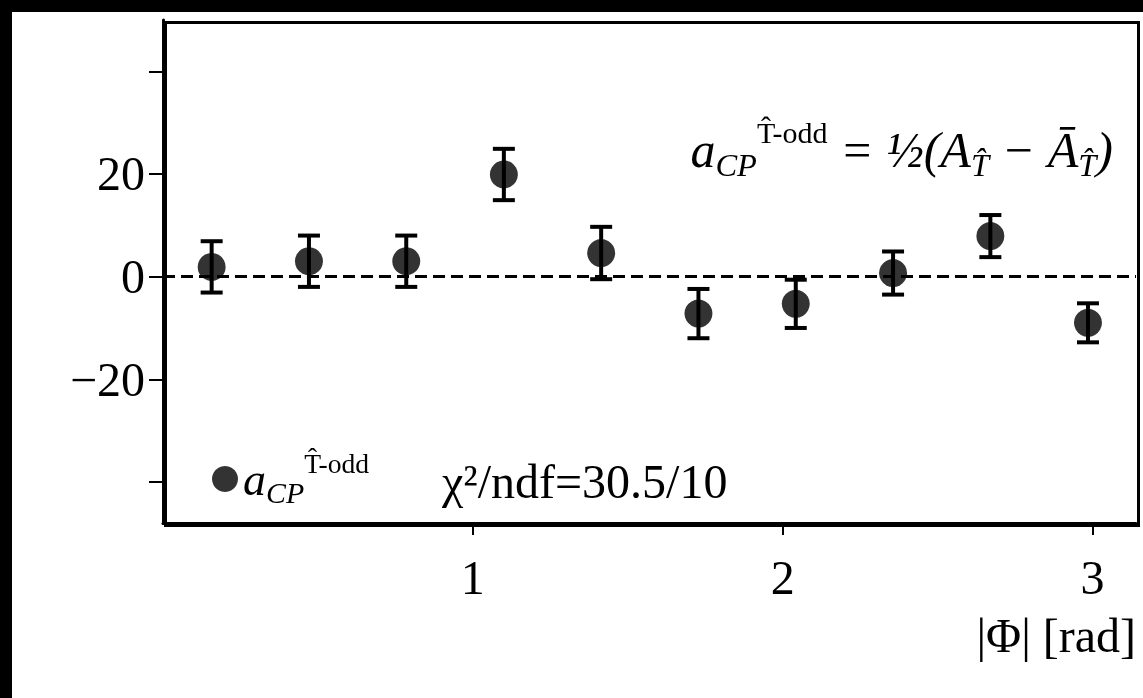 The image size is (1143, 698). What do you see at coordinates (133, 277) in the screenshot?
I see `y-tick-label: 0` at bounding box center [133, 277].